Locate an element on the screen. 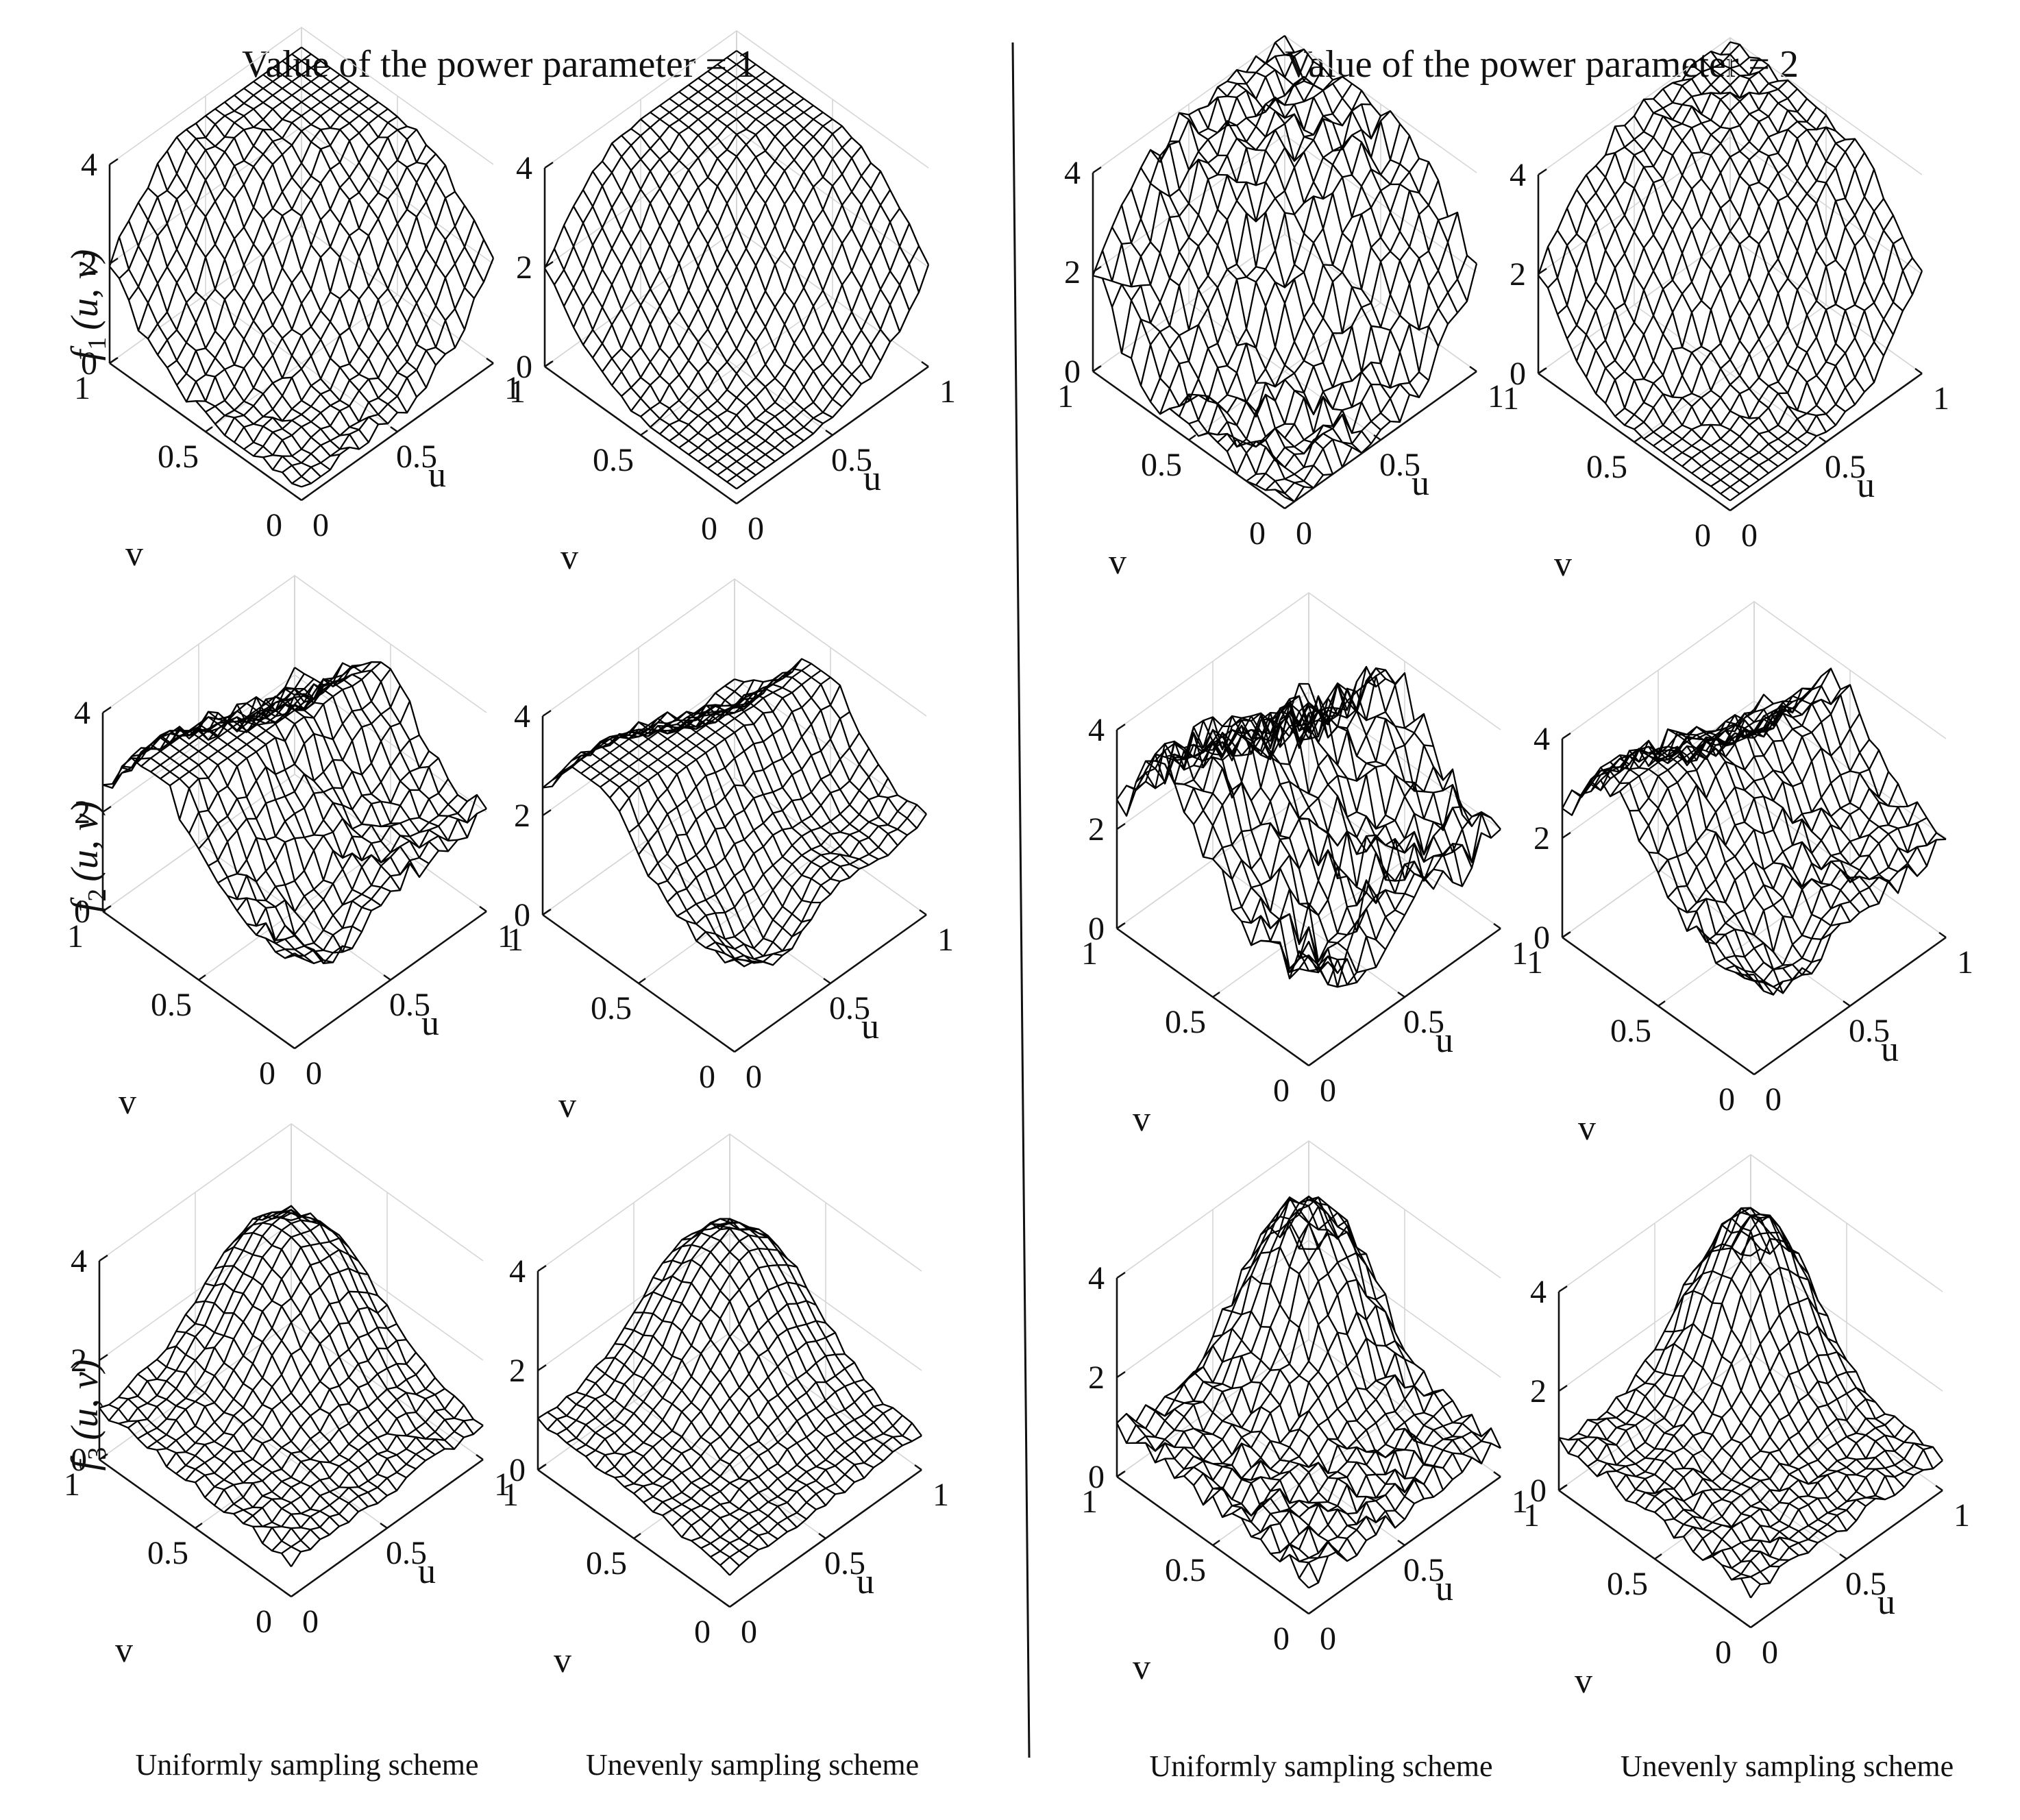 This screenshot has width=2020, height=1820. z-tick-label: 2 is located at coordinates (1538, 1391).